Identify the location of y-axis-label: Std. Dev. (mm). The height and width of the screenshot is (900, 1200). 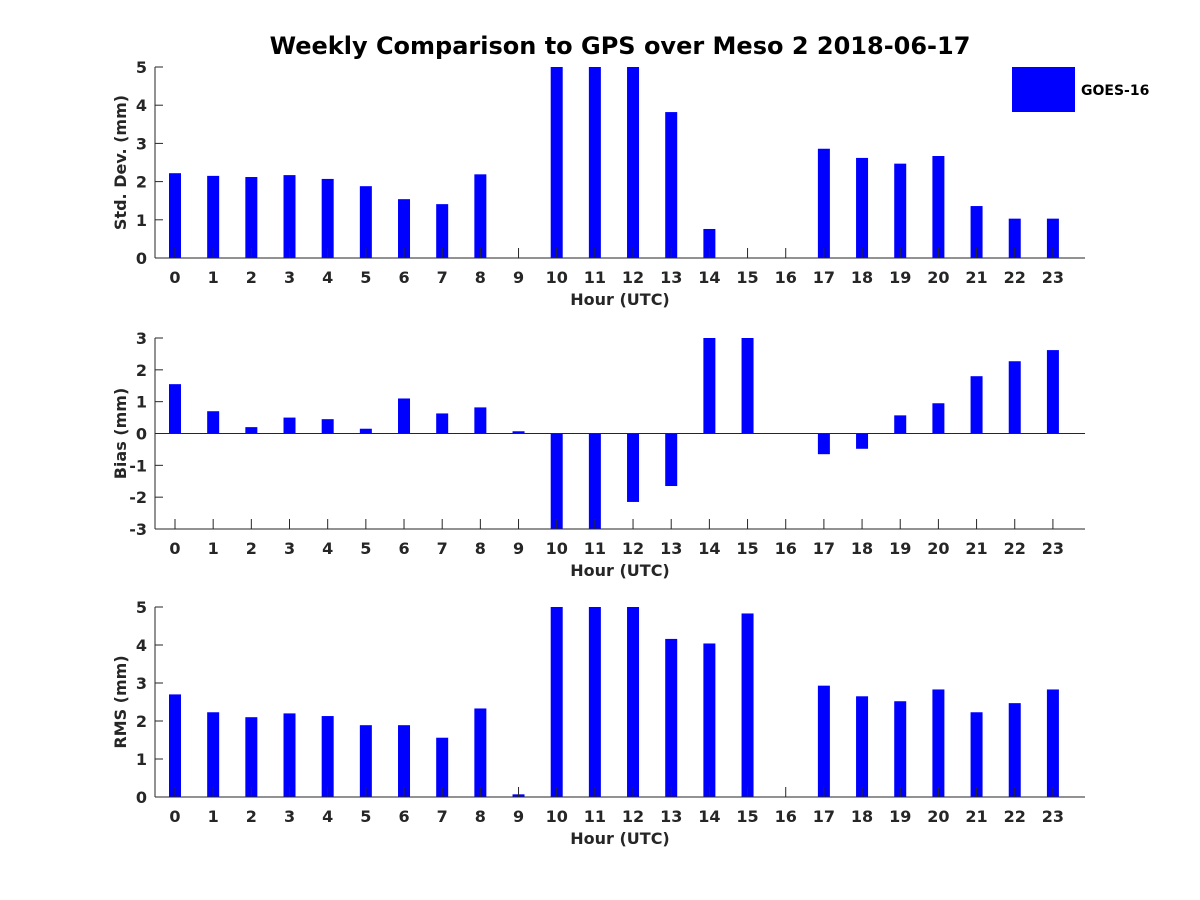
(120, 162).